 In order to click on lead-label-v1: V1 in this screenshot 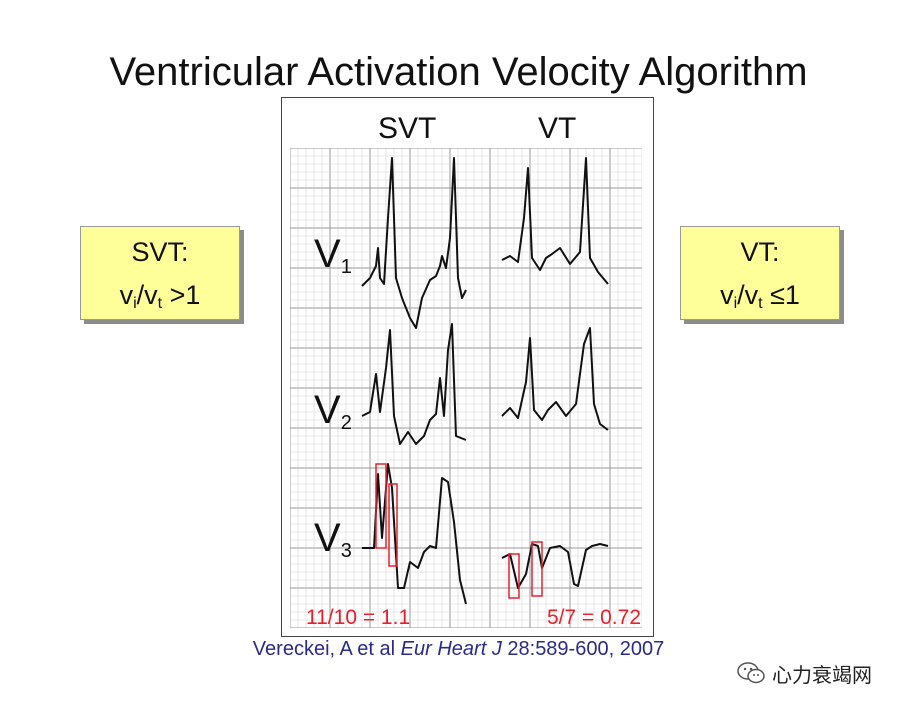, I will do `click(333, 255)`.